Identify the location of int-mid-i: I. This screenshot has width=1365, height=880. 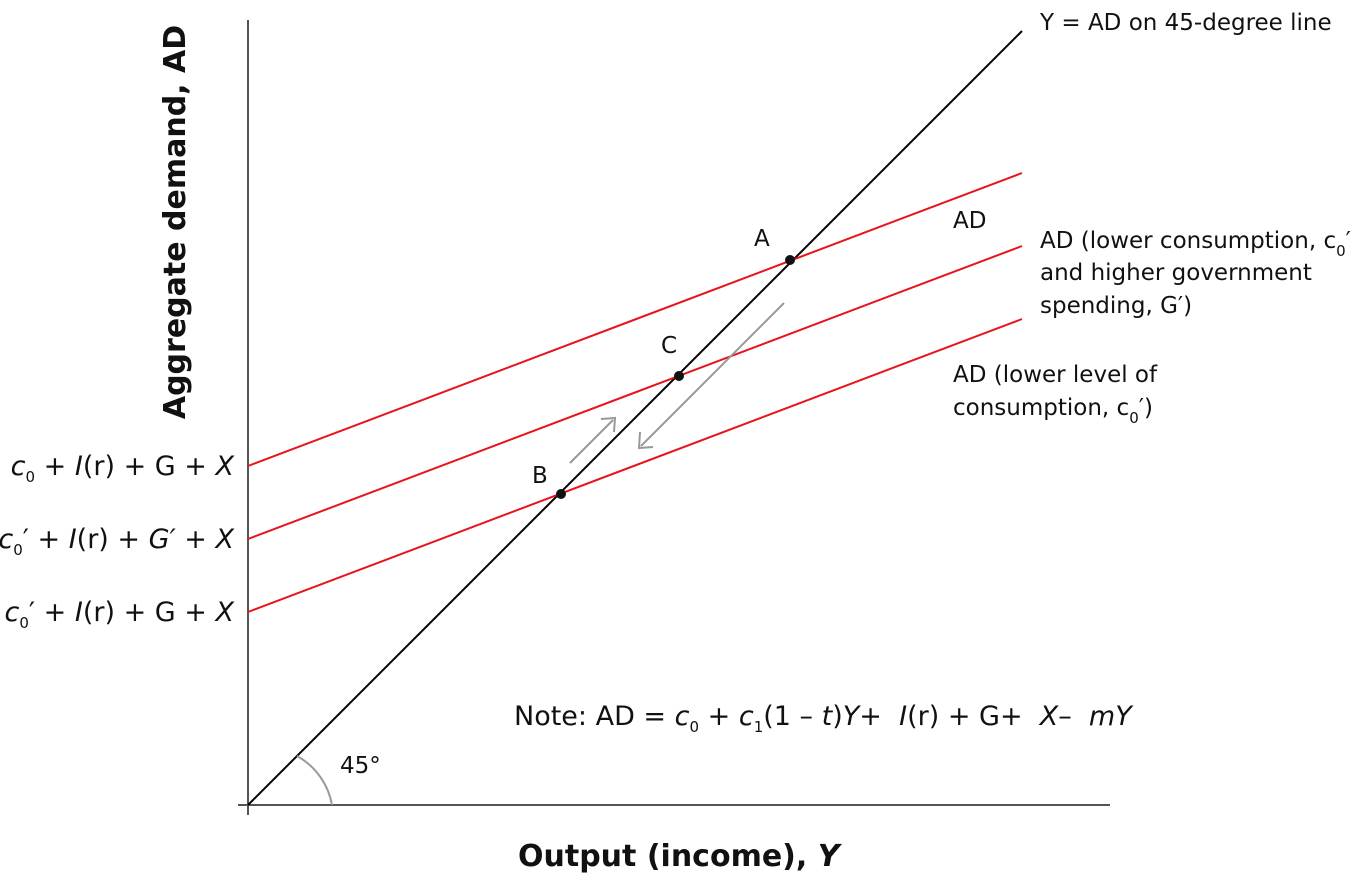
(73, 539).